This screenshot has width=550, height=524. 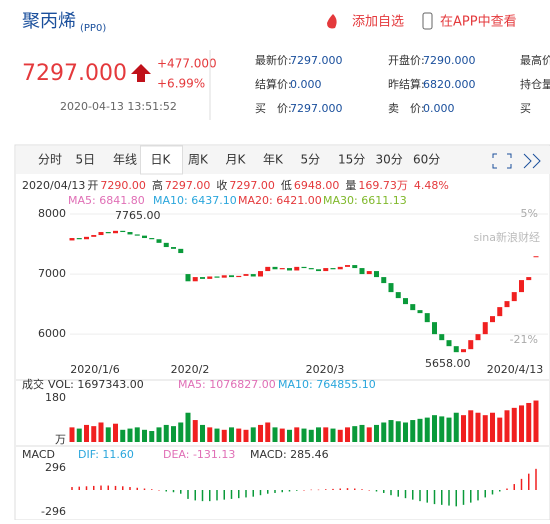 What do you see at coordinates (125, 160) in the screenshot?
I see `tab: 年线` at bounding box center [125, 160].